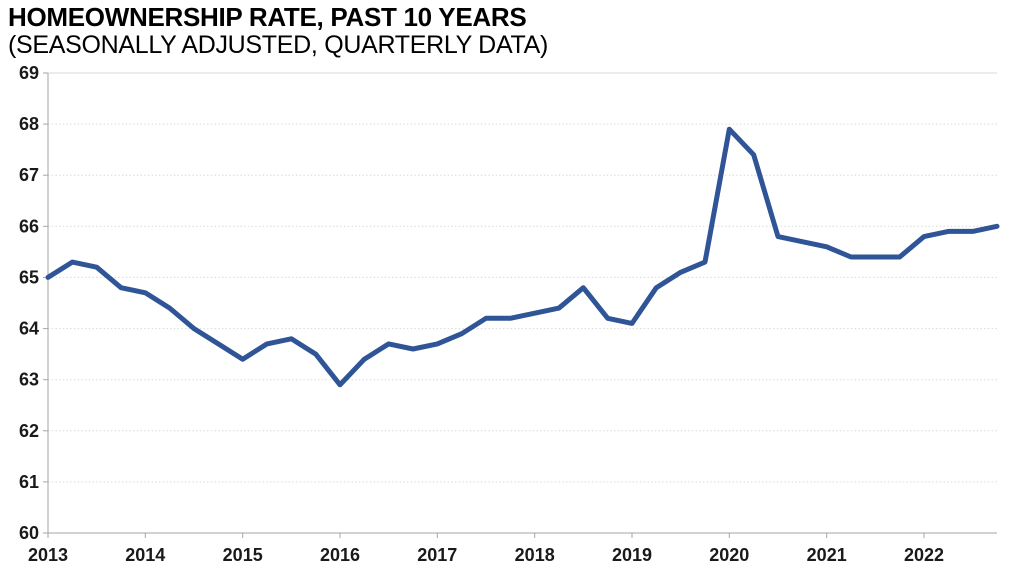 The image size is (1024, 576). Describe the element at coordinates (48, 555) in the screenshot. I see `x-tick-label: 2013` at that location.